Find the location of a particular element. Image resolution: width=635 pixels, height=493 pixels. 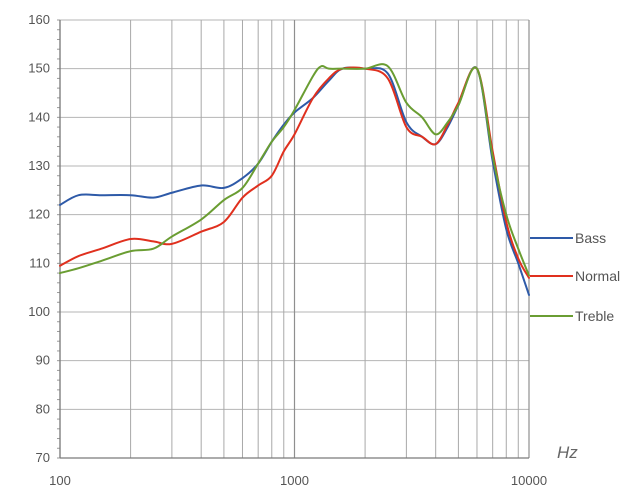

y-tick-label: 150 is located at coordinates (39, 68).